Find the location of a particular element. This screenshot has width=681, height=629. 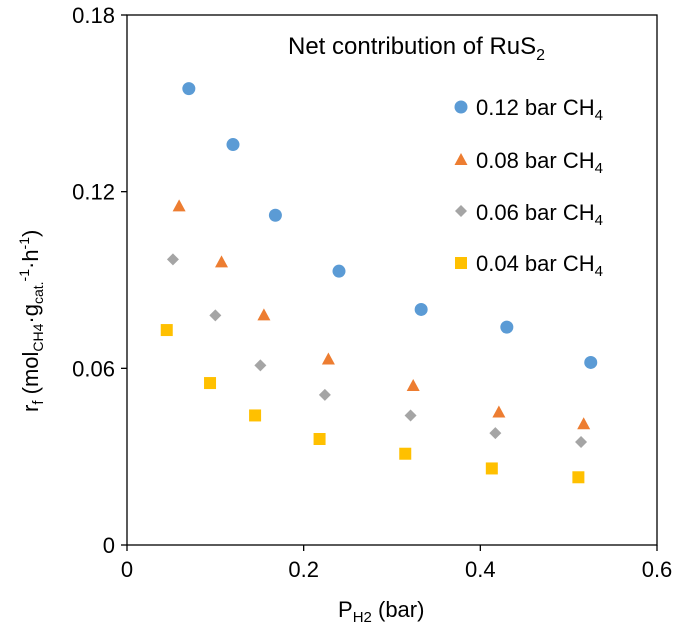

y-axis-title: rf (molCH4·gcat.-1·h-1) is located at coordinates (31, 321).